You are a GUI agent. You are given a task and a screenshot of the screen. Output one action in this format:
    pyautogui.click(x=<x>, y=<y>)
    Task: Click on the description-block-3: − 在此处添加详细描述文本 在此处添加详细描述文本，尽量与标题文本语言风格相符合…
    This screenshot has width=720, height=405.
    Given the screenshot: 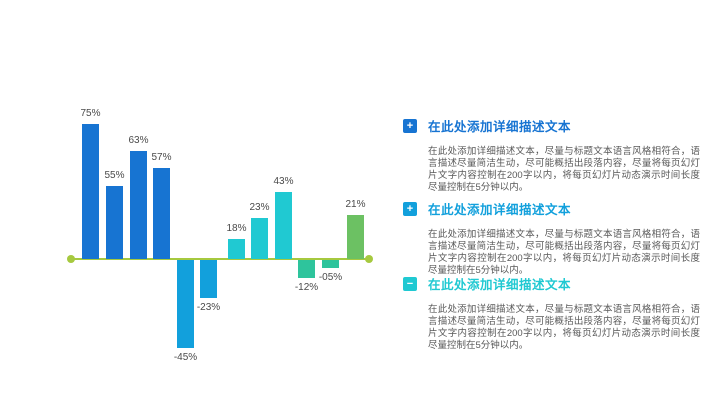 What is the action you would take?
    pyautogui.click(x=554, y=313)
    